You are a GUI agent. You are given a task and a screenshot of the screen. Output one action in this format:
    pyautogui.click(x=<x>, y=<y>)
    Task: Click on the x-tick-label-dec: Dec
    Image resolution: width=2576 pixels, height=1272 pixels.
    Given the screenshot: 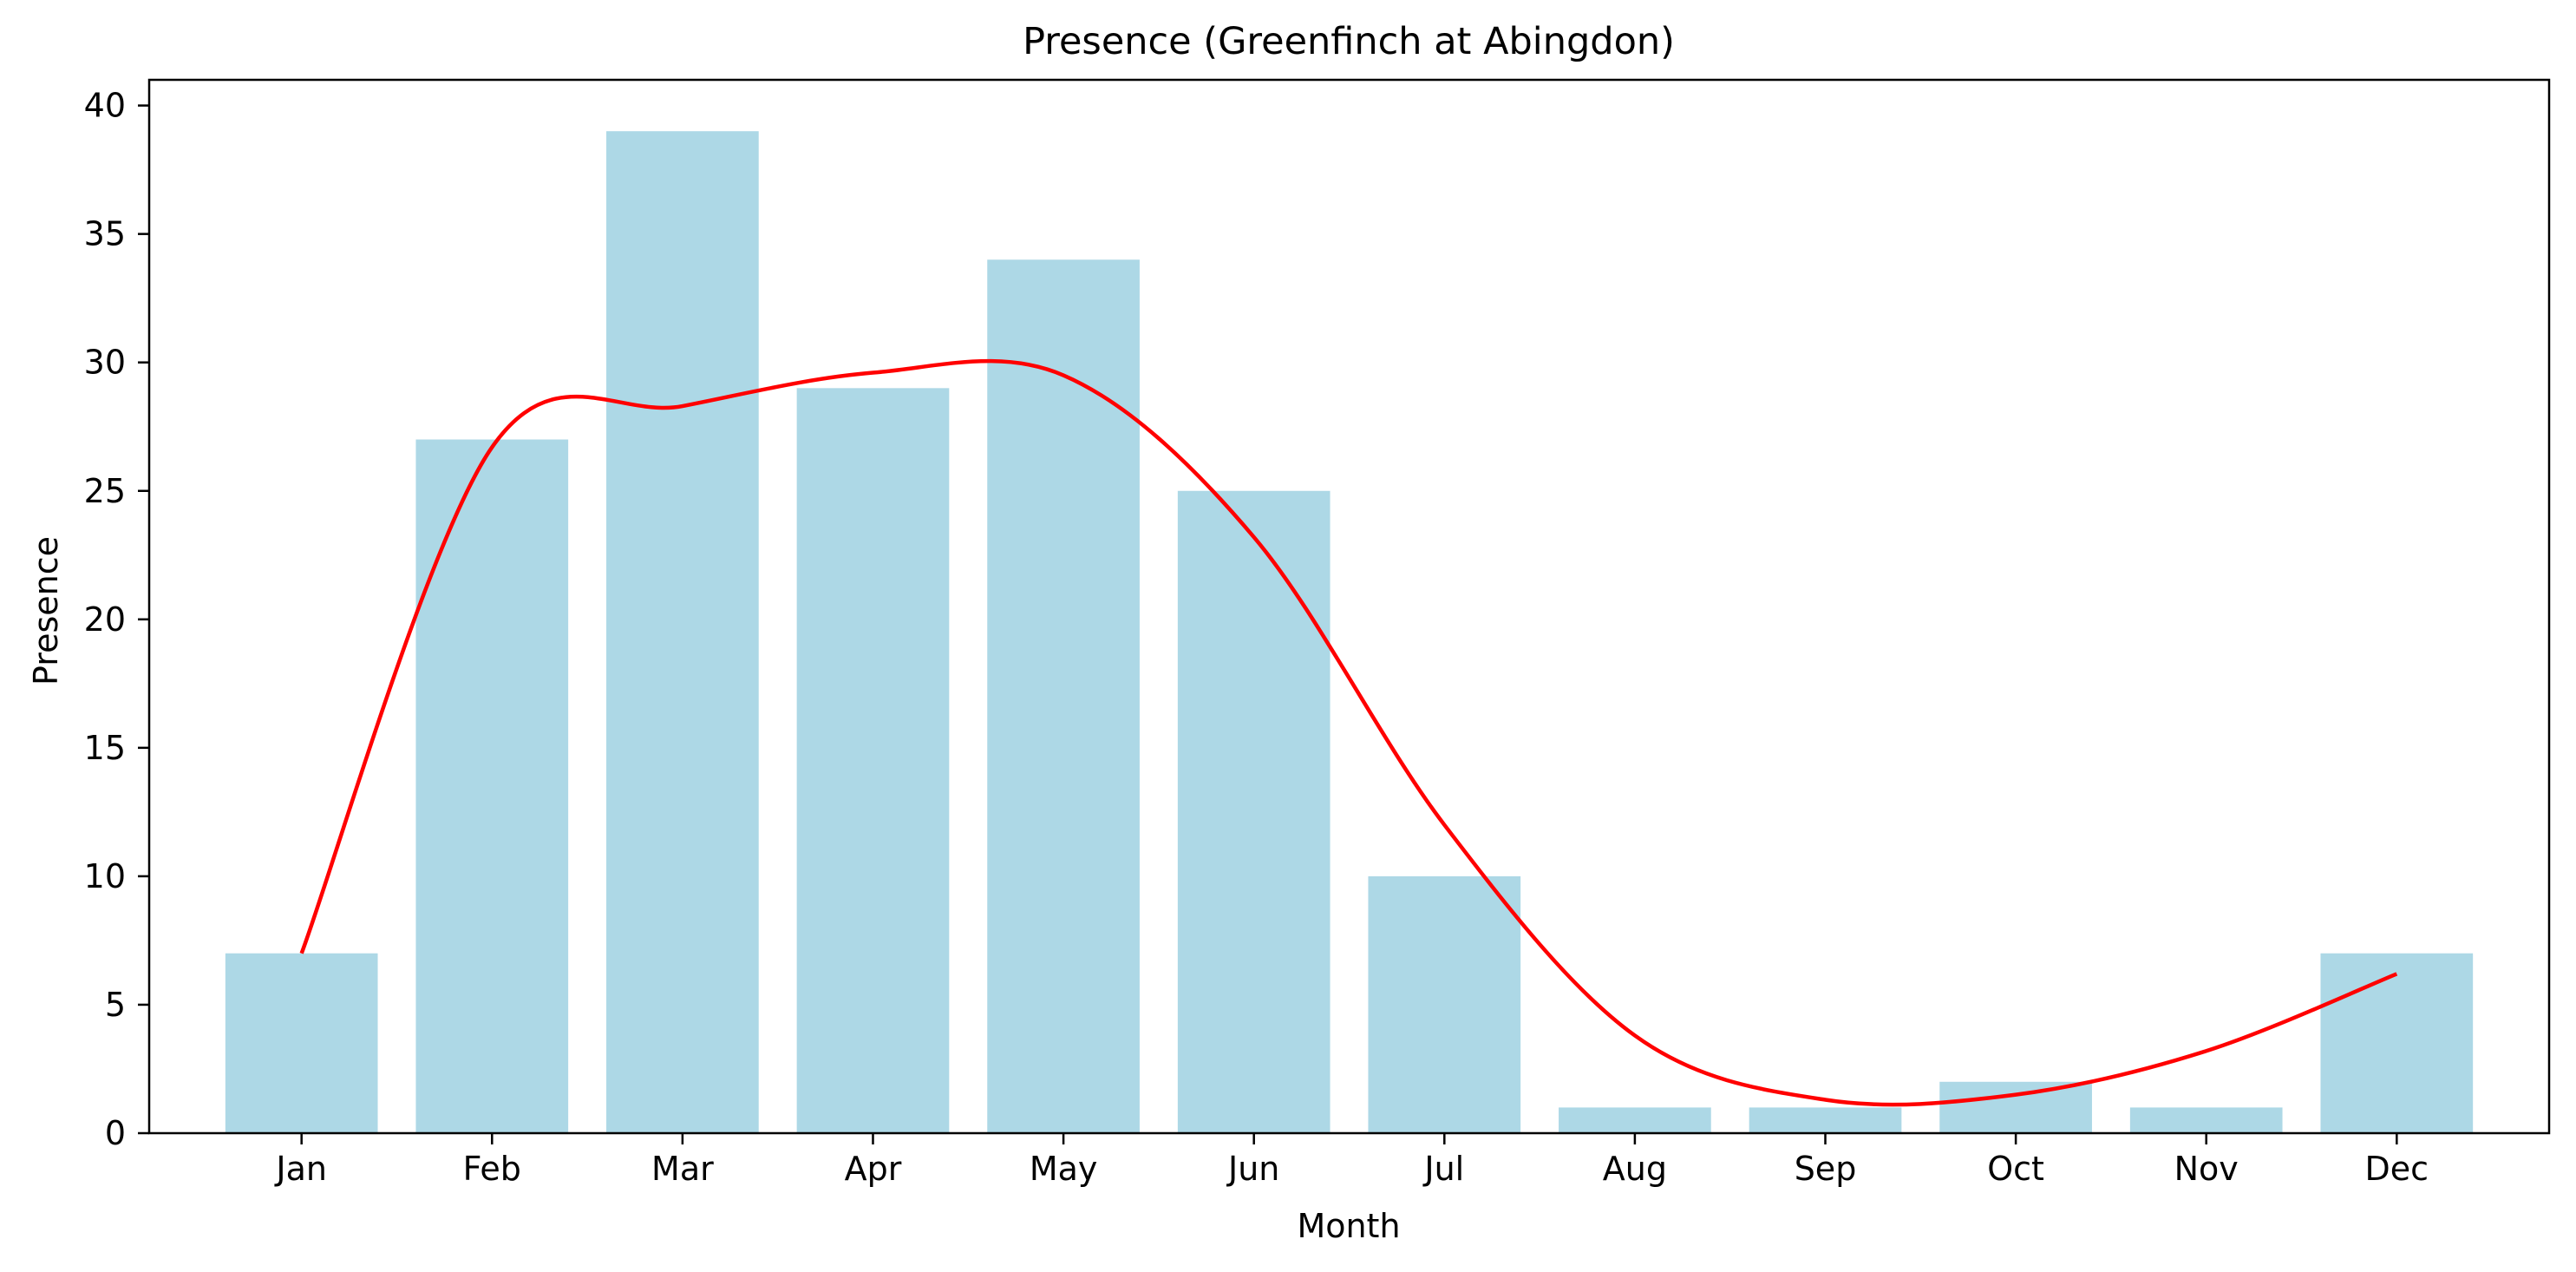 What is the action you would take?
    pyautogui.click(x=2397, y=1169)
    